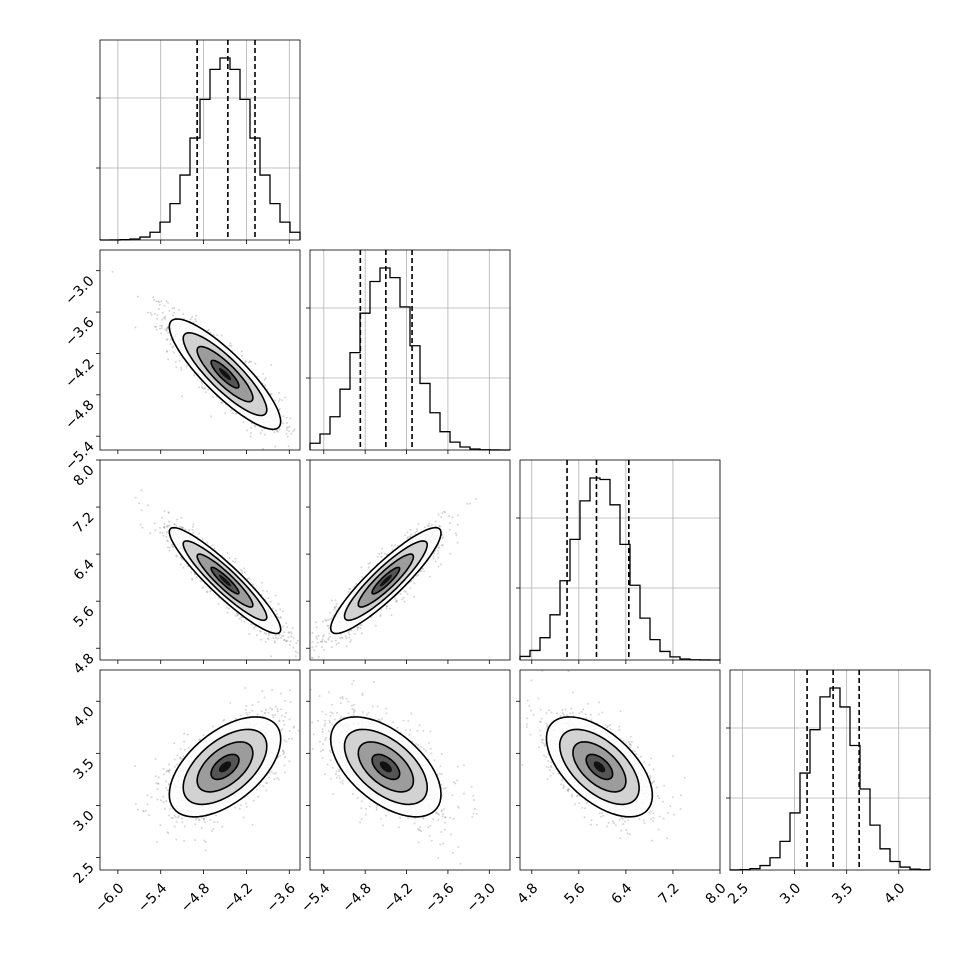  I want to click on panel-frame, so click(200, 140).